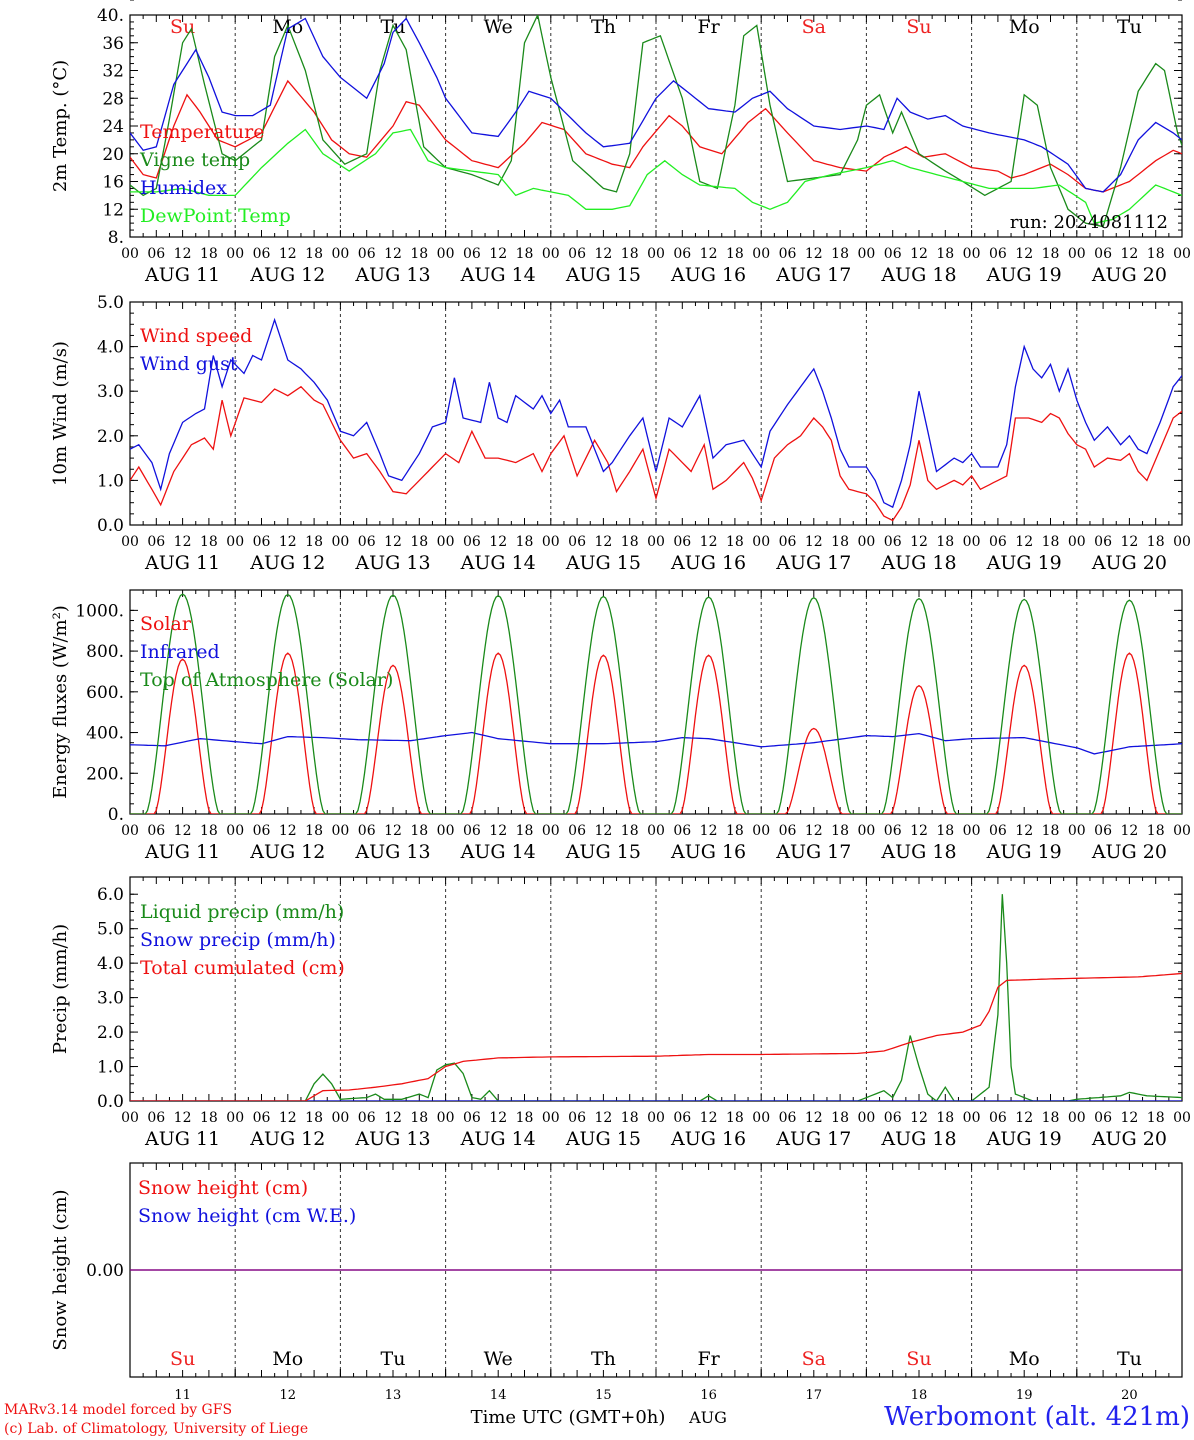  Describe the element at coordinates (656, 997) in the screenshot. I see `series-line-liquid-precip-mm-h-` at that location.